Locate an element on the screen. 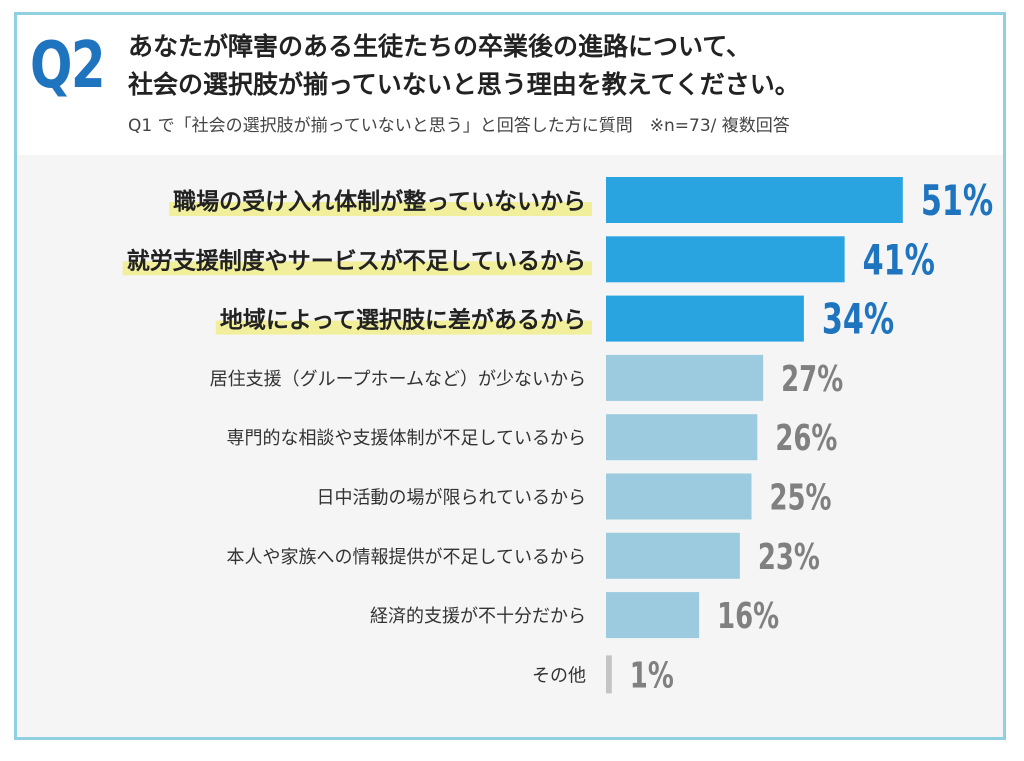 Image resolution: width=1024 pixels, height=761 pixels. category-label: 職場の受け入れ体制が整っていないから is located at coordinates (379, 201).